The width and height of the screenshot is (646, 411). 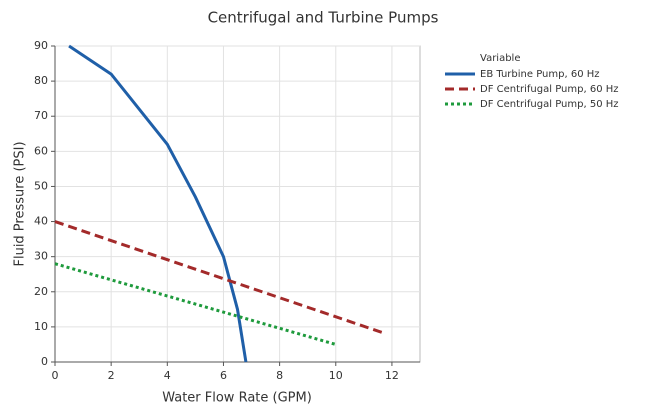 I want to click on y-tick-label: 90, so click(x=41, y=45).